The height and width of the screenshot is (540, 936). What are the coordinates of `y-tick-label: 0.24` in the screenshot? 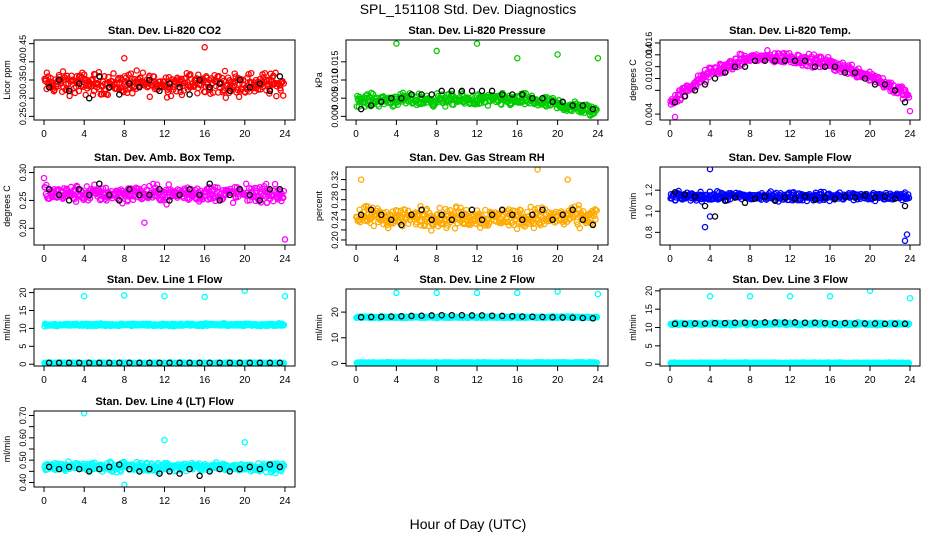 It's located at (335, 220).